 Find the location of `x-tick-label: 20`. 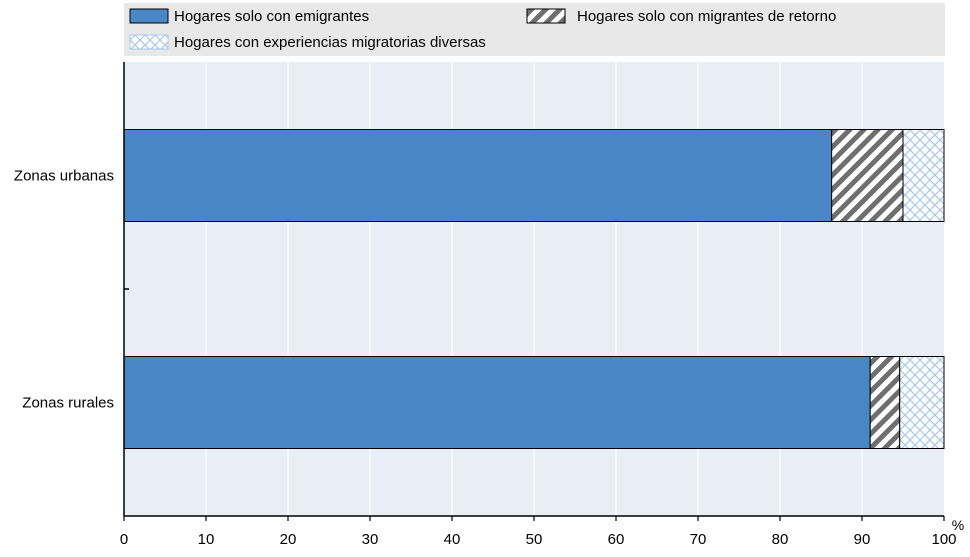

x-tick-label: 20 is located at coordinates (288, 539).